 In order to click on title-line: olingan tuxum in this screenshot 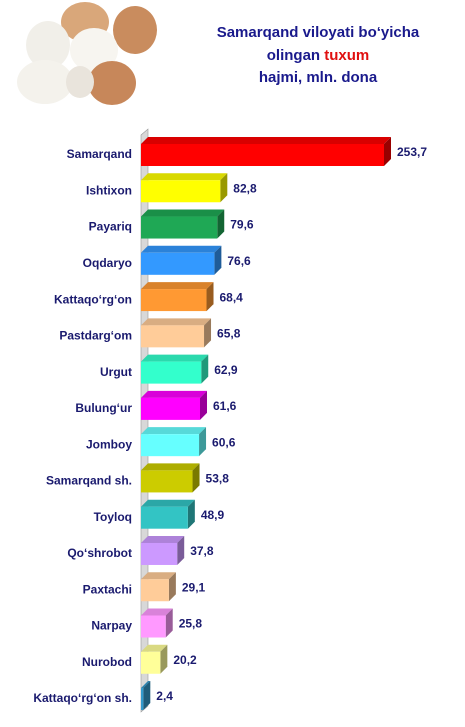, I will do `click(318, 55)`.